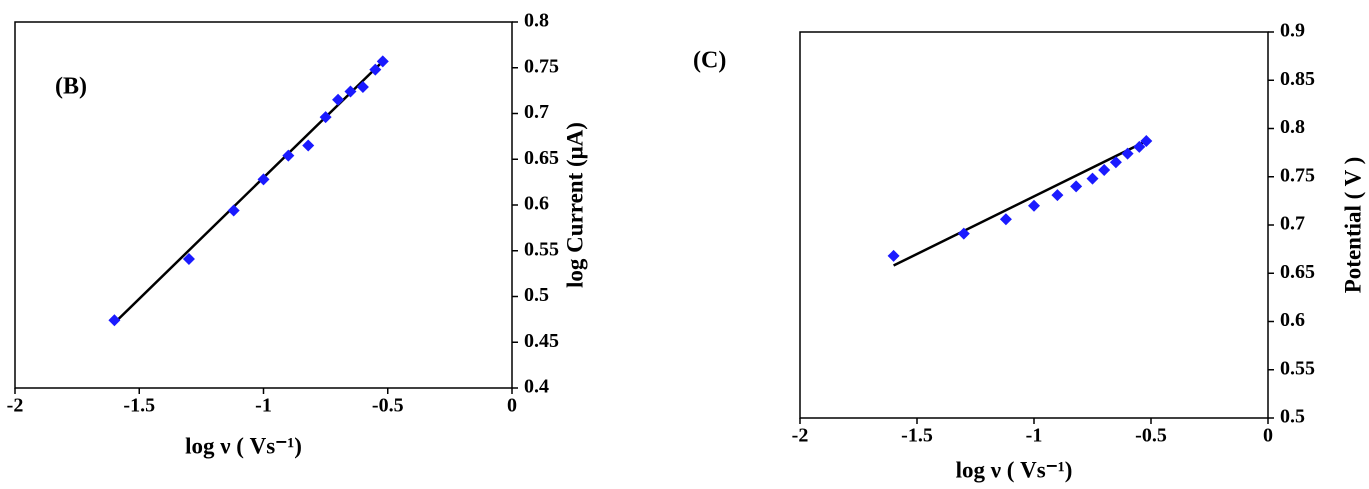  What do you see at coordinates (1020, 203) in the screenshot?
I see `trendline` at bounding box center [1020, 203].